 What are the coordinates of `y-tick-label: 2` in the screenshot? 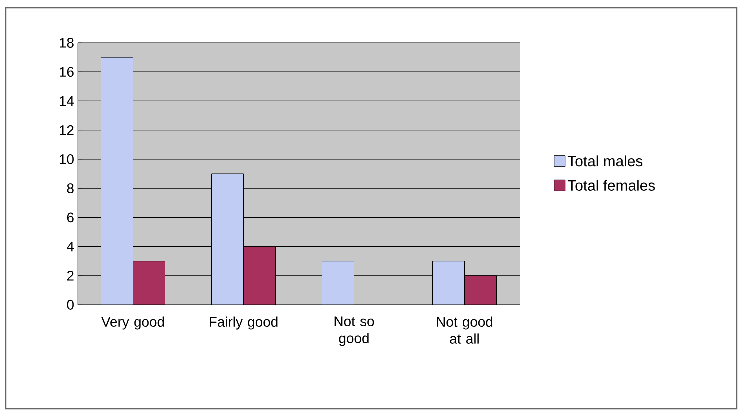 It's located at (70, 276).